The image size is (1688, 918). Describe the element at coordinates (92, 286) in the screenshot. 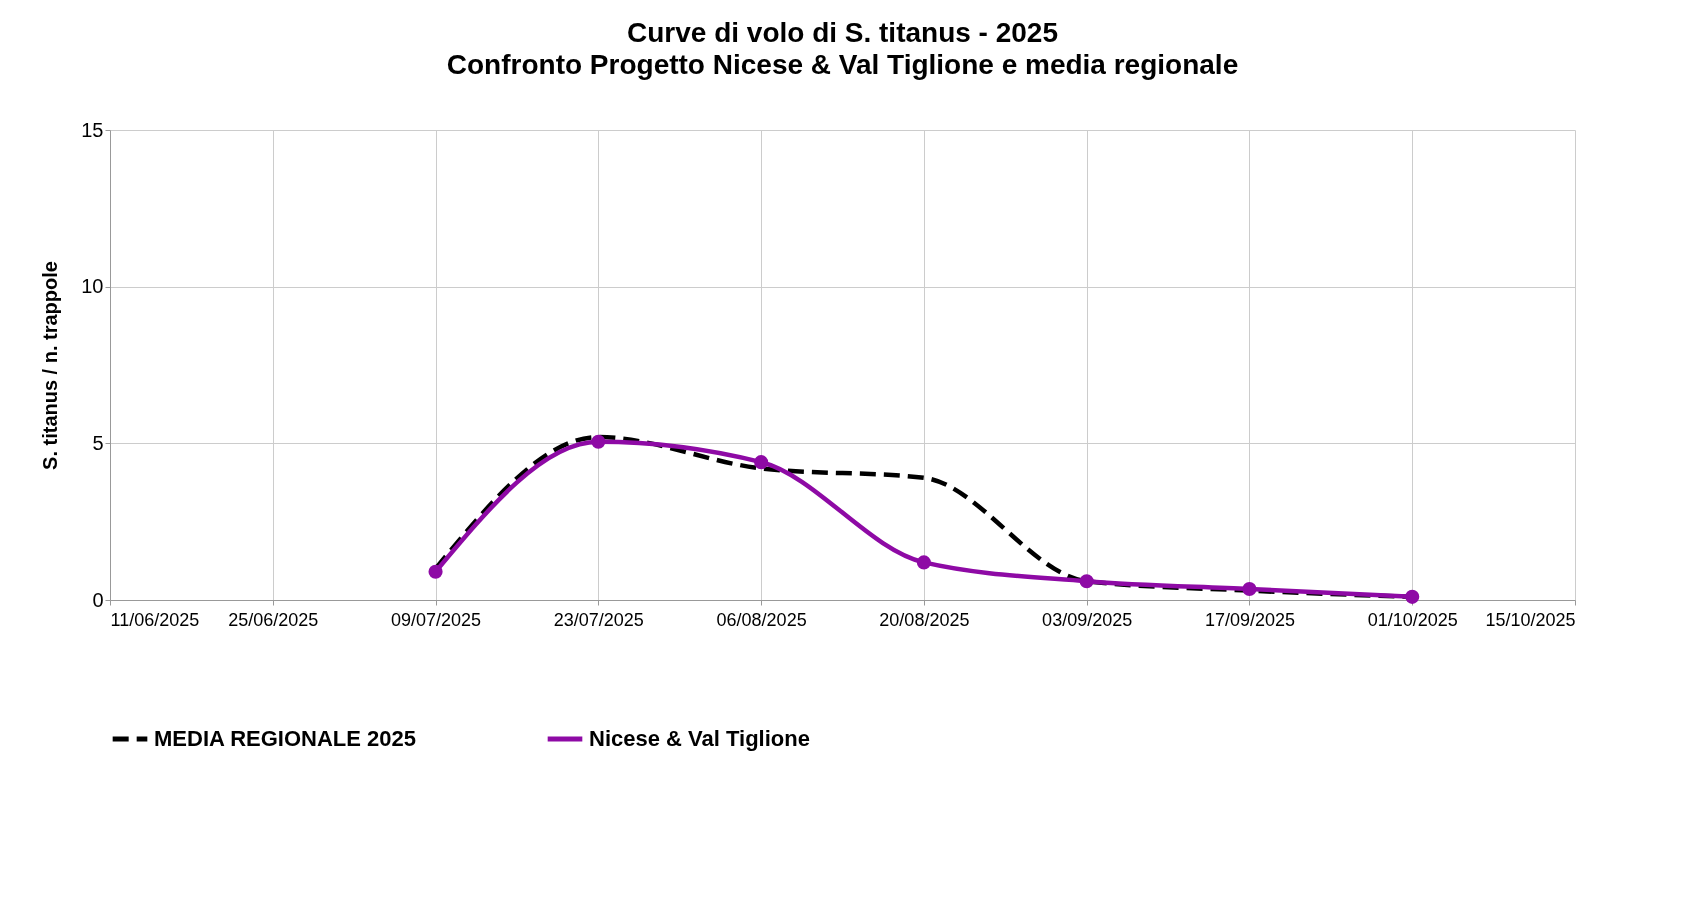

I see `y-tick-label: 10` at that location.